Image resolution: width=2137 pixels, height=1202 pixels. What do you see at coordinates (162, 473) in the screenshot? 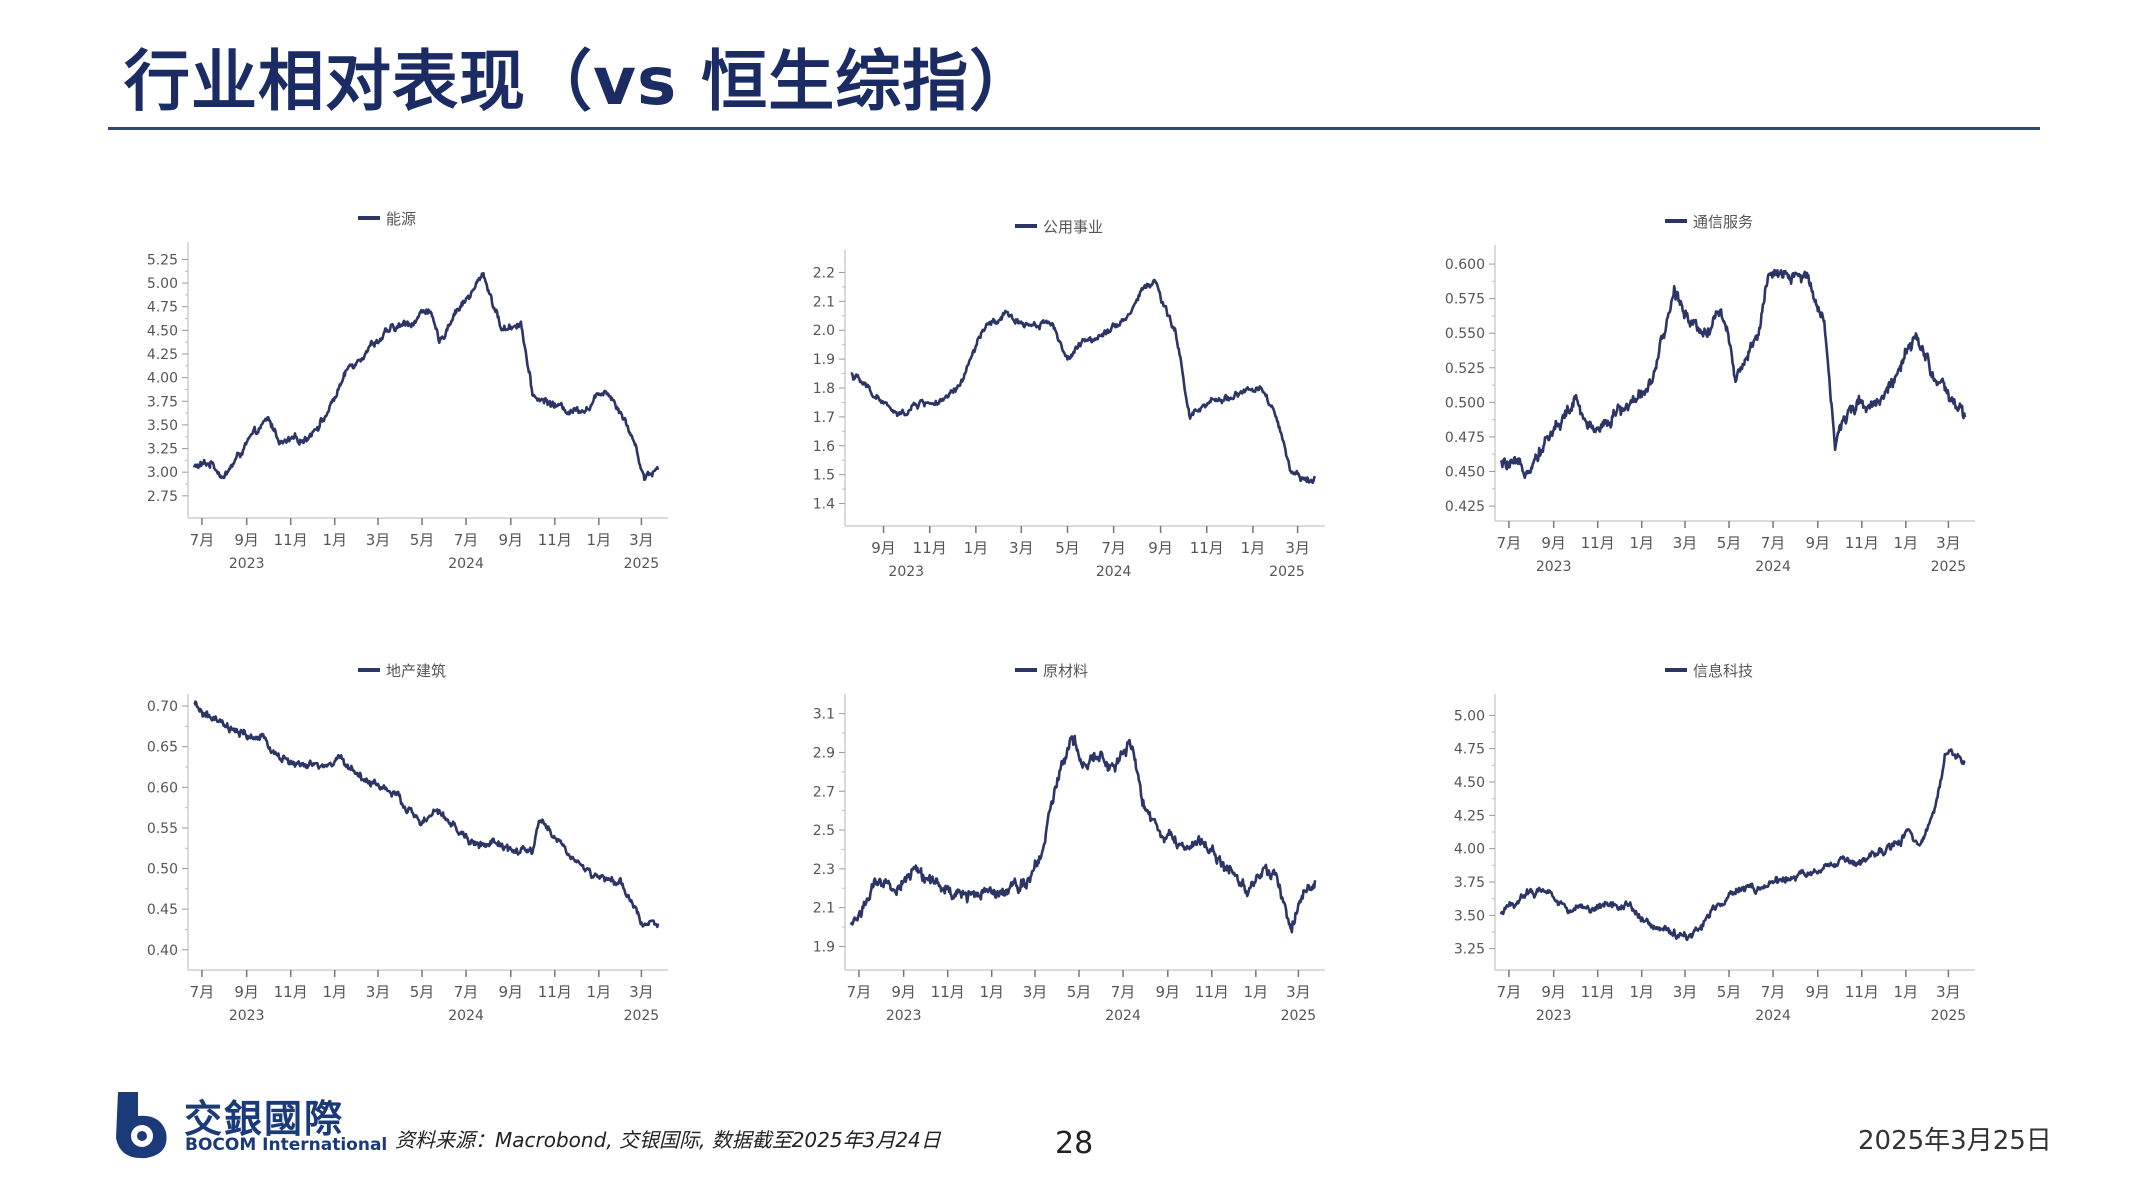
I see `y-tick-label: 3.00` at bounding box center [162, 473].